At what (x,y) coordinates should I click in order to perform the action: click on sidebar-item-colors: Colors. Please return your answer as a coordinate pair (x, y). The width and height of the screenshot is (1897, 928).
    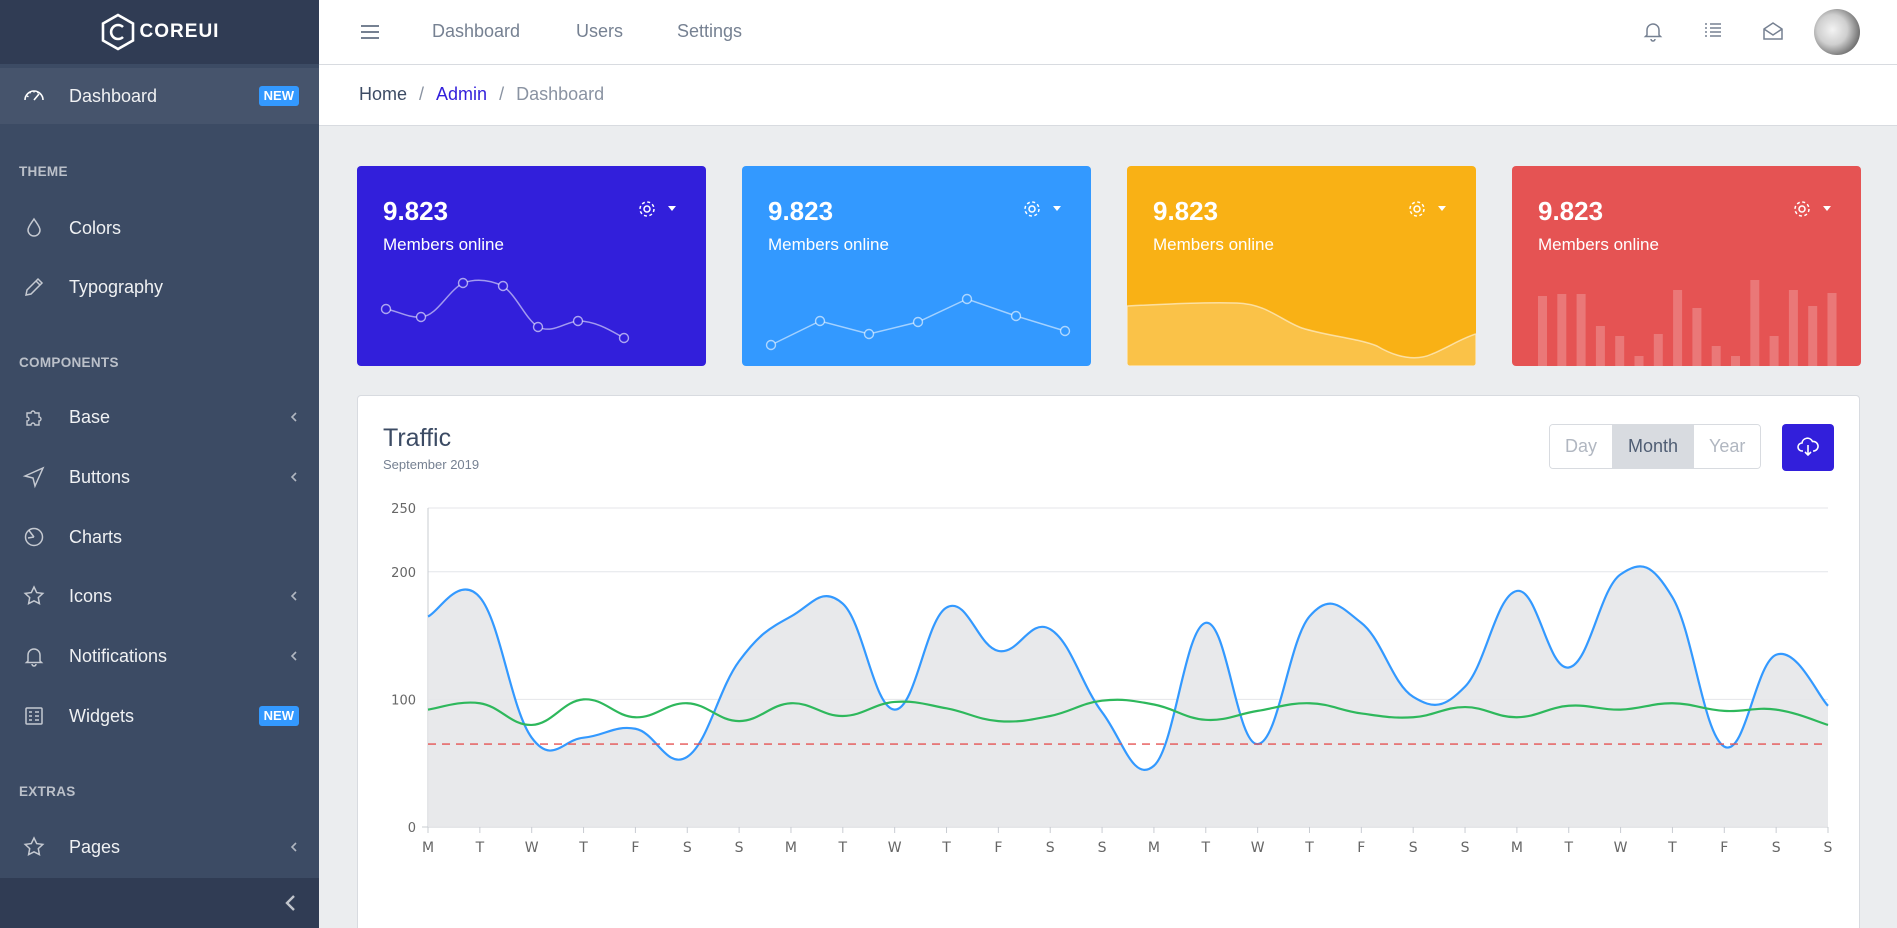
    Looking at the image, I should click on (159, 228).